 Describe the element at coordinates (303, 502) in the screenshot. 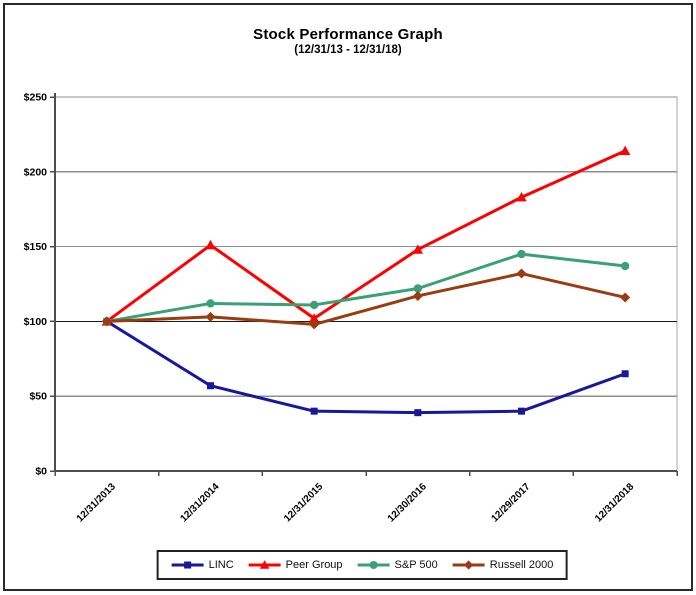

I see `x-axis-label: 12/31/2015` at that location.